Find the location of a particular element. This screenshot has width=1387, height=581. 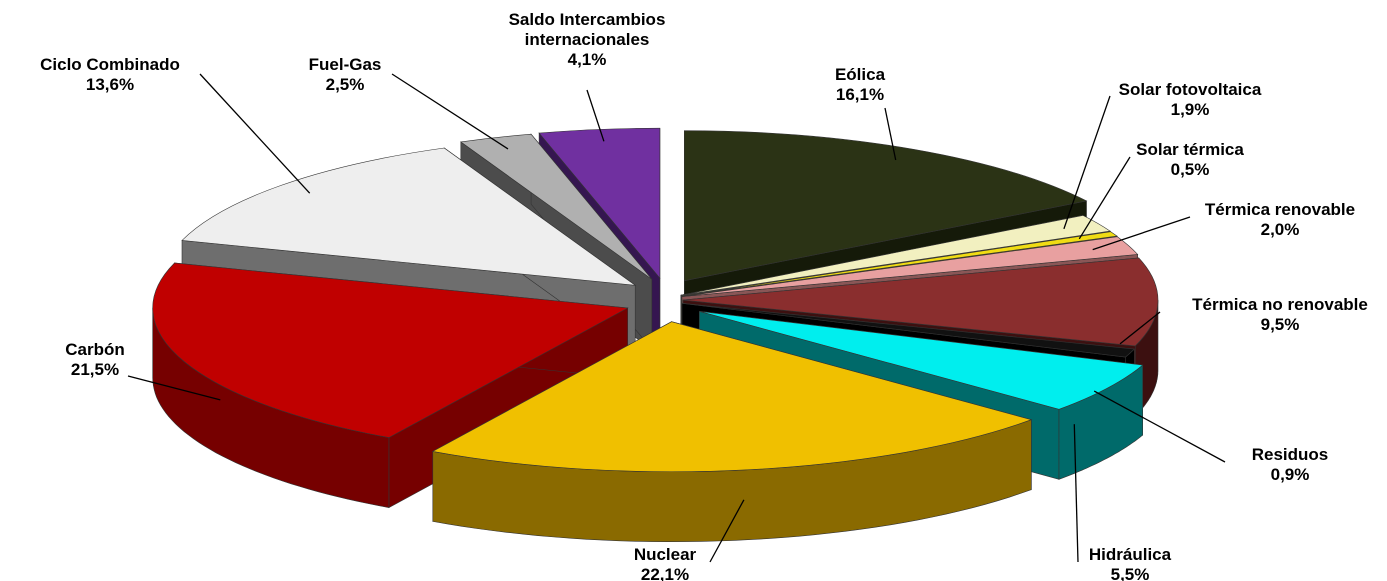

nuclear-label: Nuclear 22,1% is located at coordinates (665, 563).